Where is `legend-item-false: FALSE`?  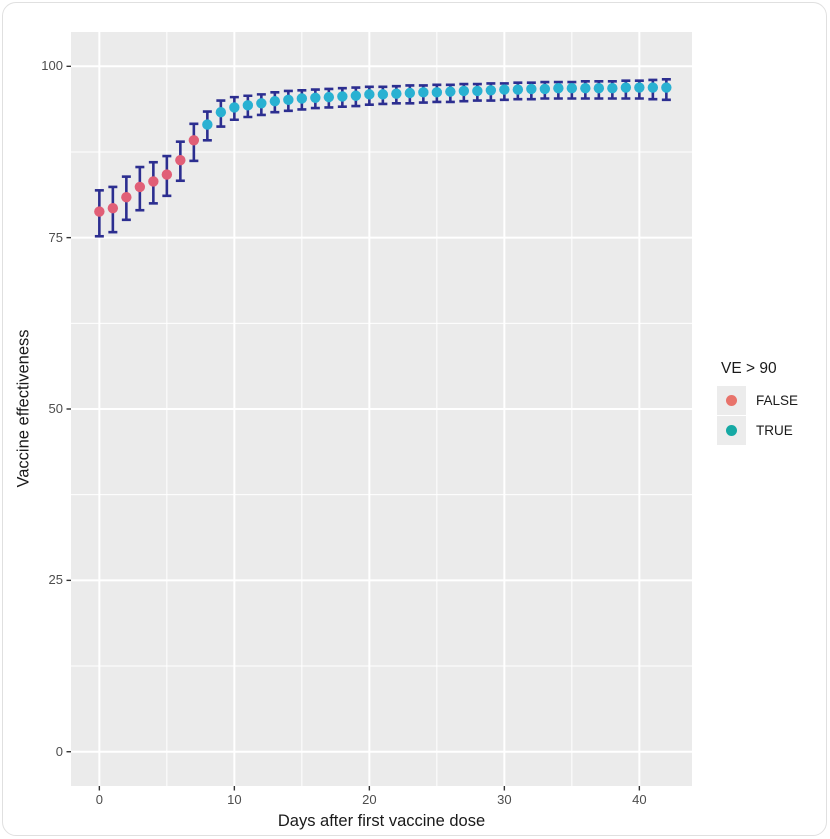
legend-item-false: FALSE is located at coordinates (771, 400).